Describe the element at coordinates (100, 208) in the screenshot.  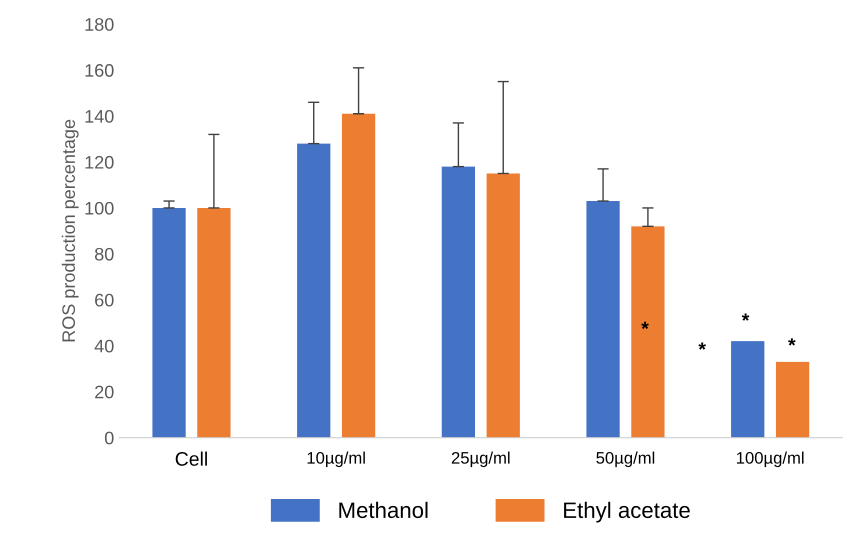
I see `y-tick-label: 100` at that location.